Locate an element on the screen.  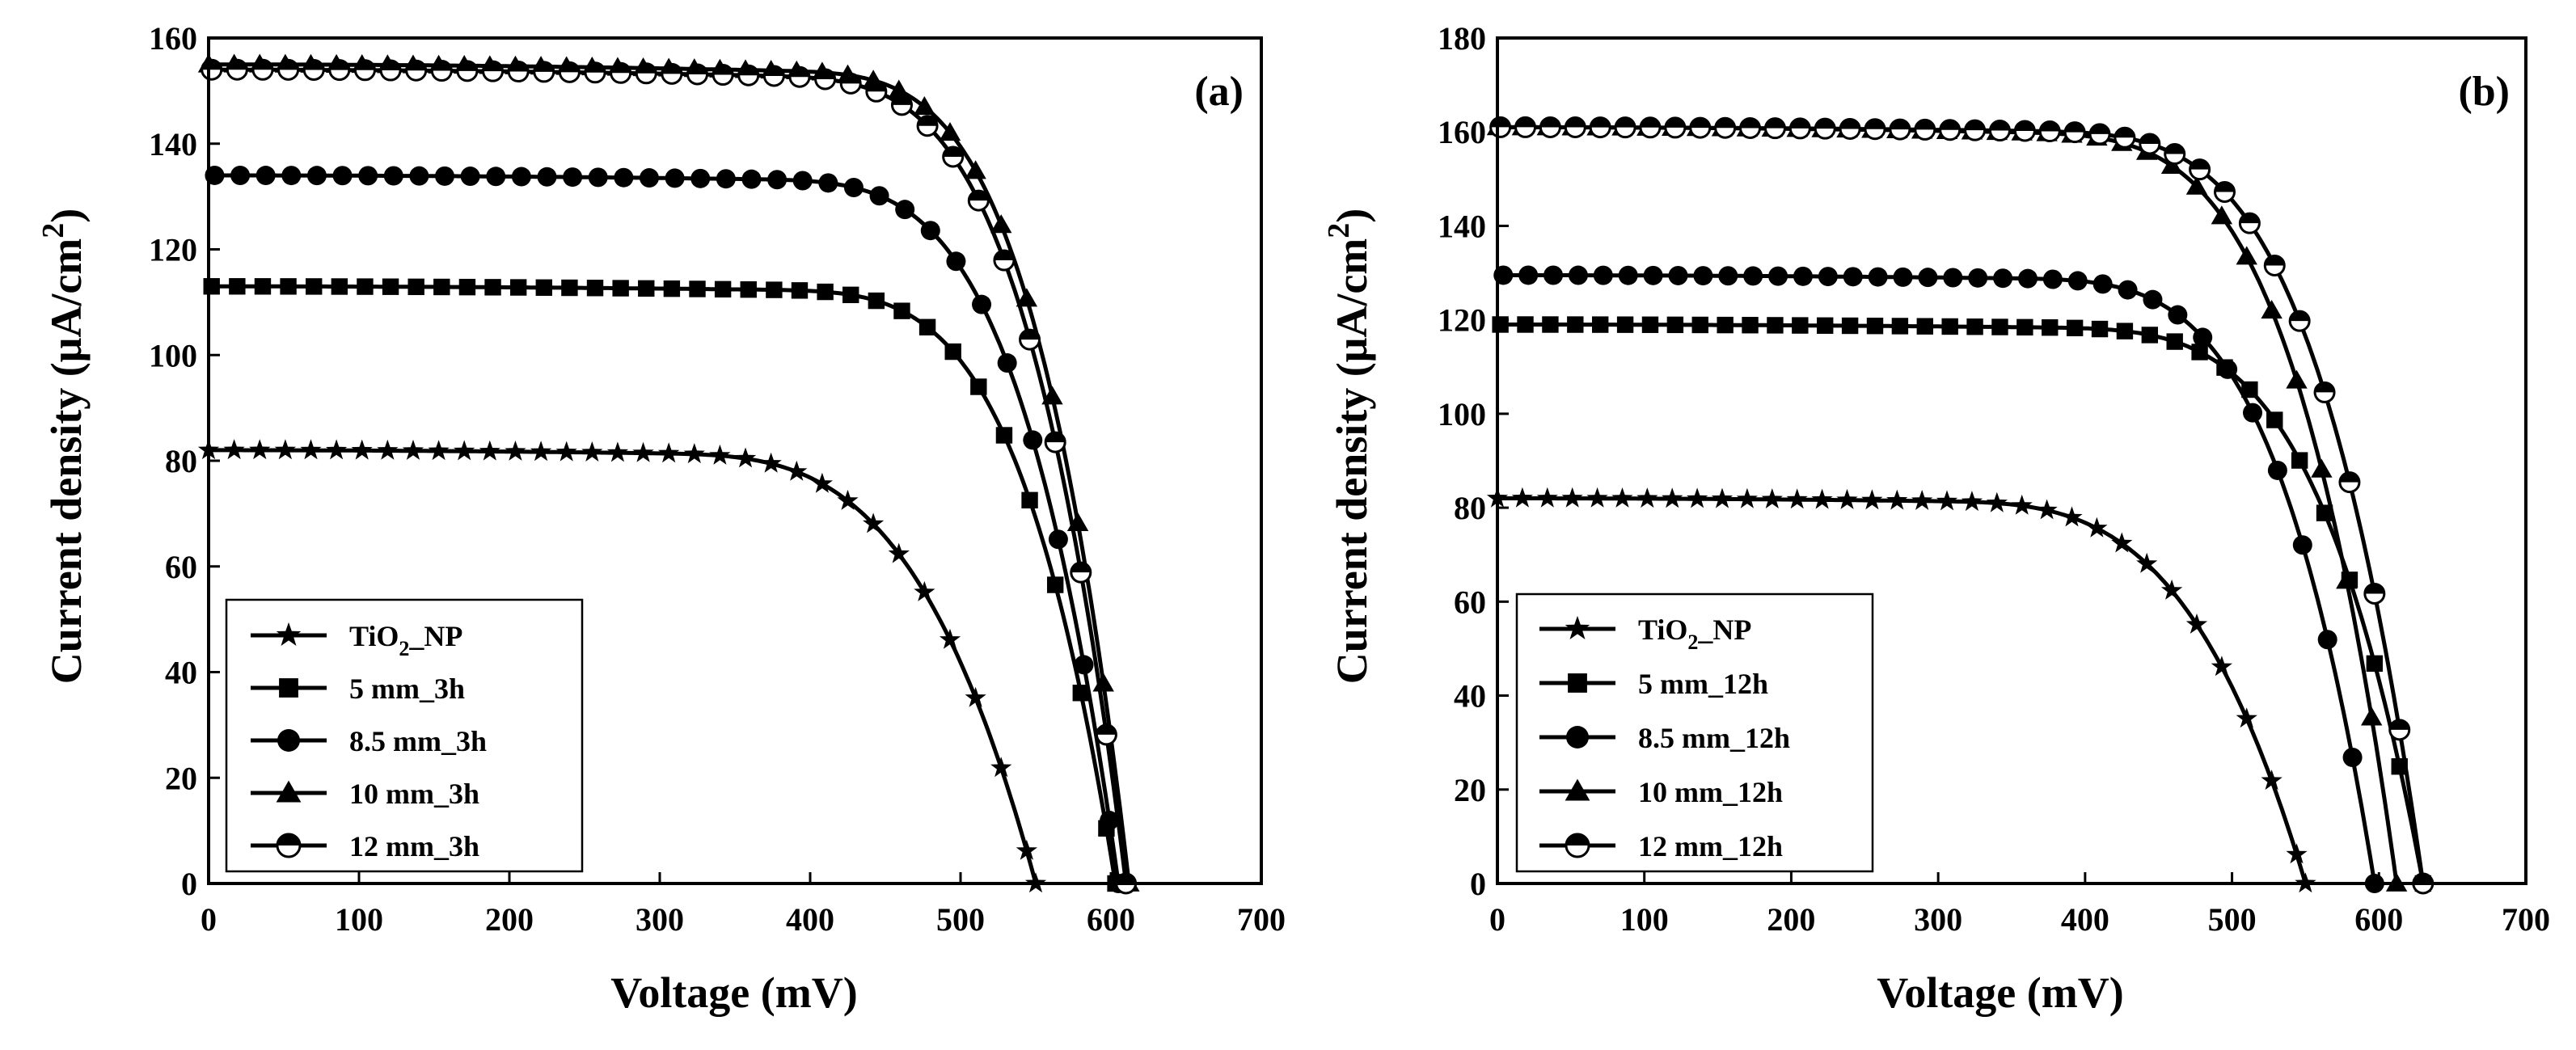
panel-b-point-12-mm-12h-26-fill is located at coordinates (2149, 138).